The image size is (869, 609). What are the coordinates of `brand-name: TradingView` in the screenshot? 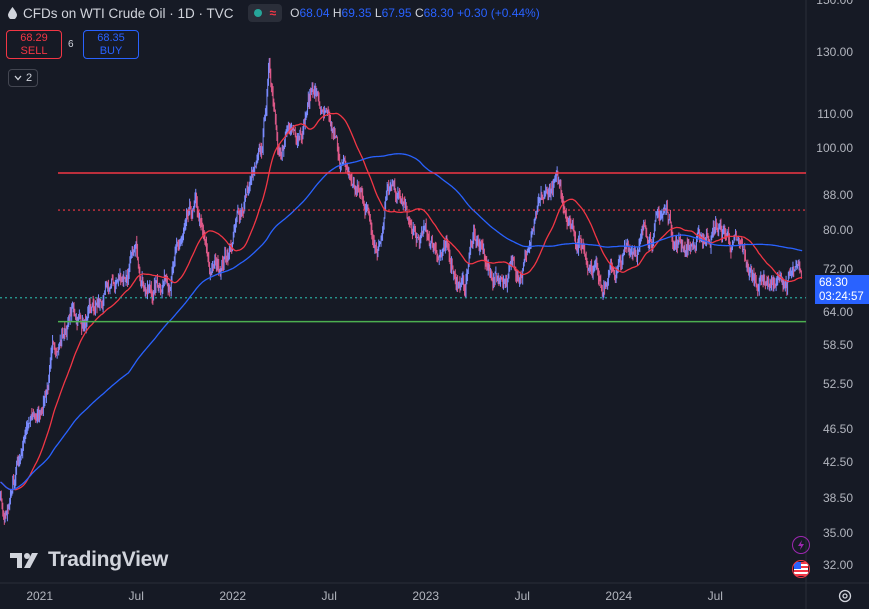 It's located at (108, 559).